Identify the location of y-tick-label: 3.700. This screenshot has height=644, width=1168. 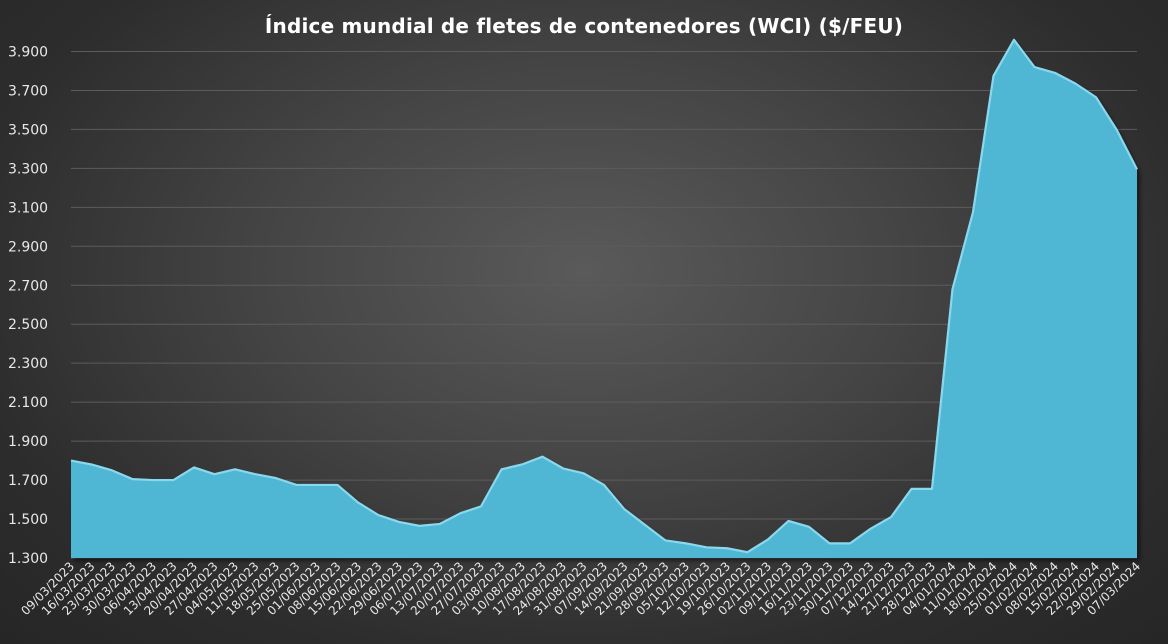
(28, 91).